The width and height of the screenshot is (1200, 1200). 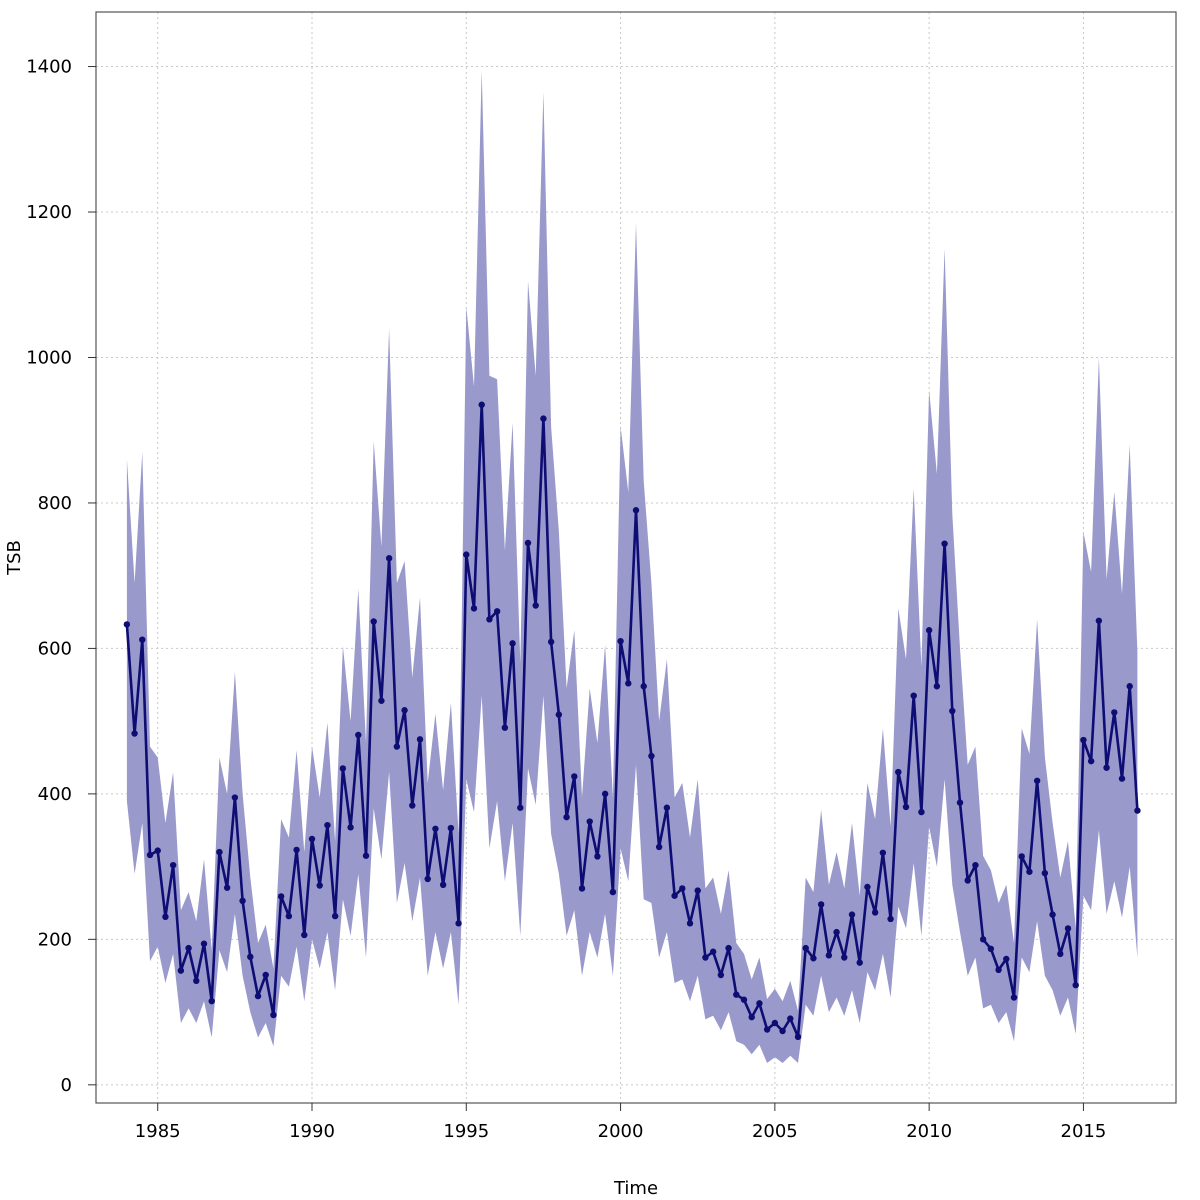 What do you see at coordinates (621, 1131) in the screenshot?
I see `x-tick-label: 2000` at bounding box center [621, 1131].